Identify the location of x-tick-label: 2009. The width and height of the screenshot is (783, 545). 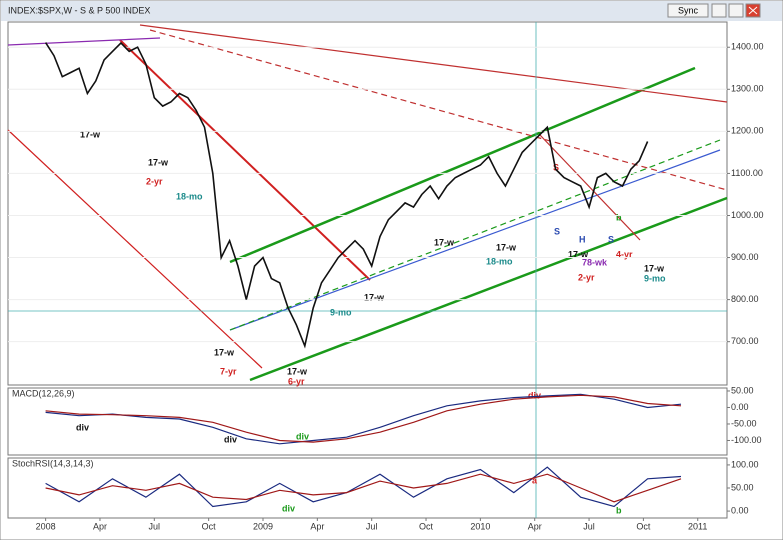
(263, 526).